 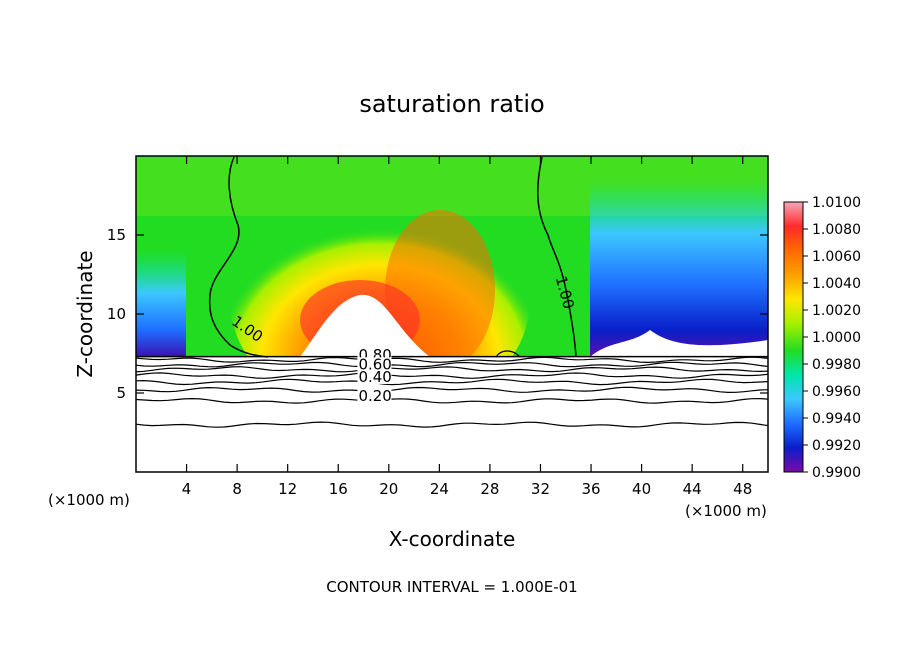 I want to click on x-tick-label: 8, so click(x=237, y=489).